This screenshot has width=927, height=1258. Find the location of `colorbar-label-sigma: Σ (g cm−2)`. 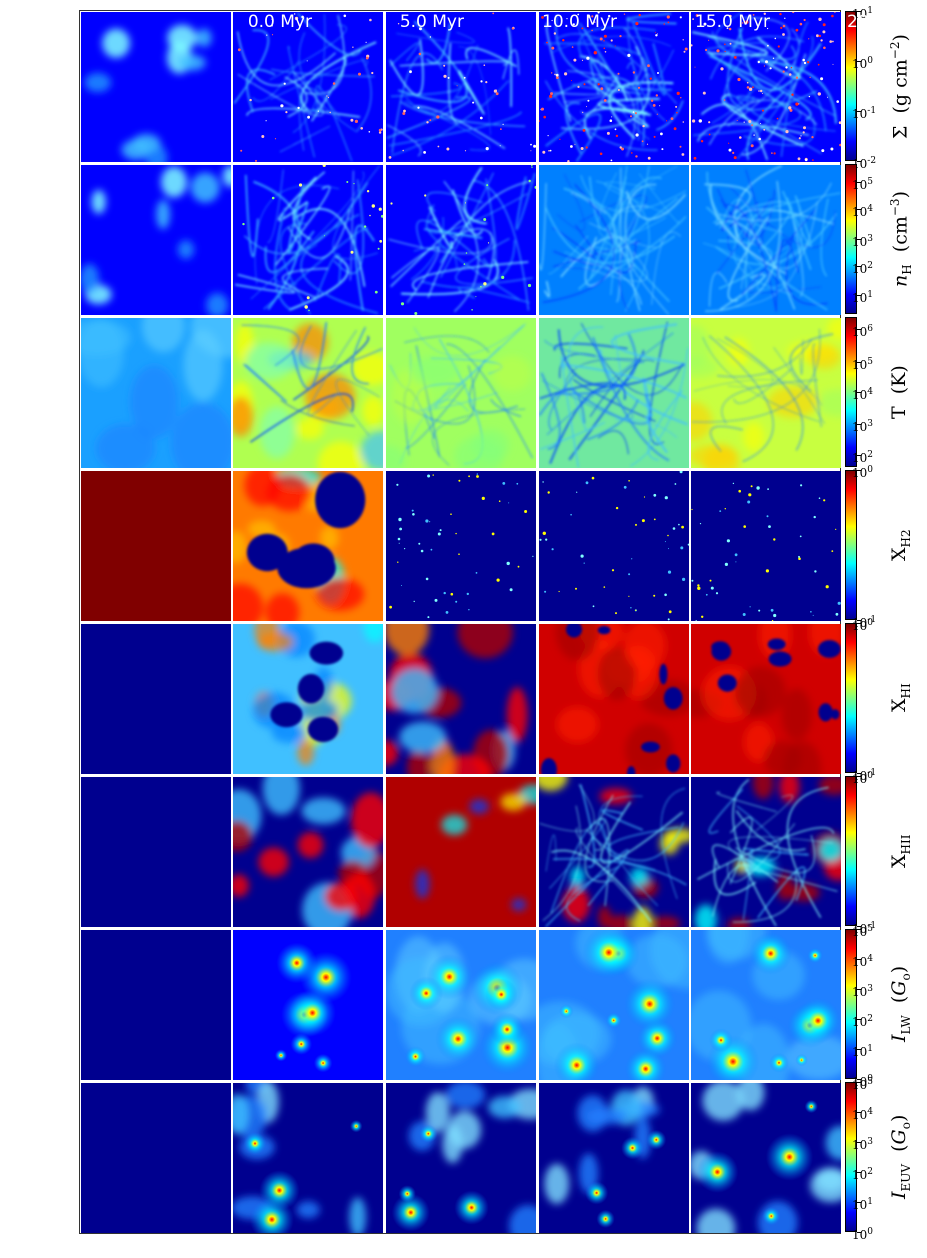

colorbar-label-sigma: Σ (g cm−2) is located at coordinates (900, 86).